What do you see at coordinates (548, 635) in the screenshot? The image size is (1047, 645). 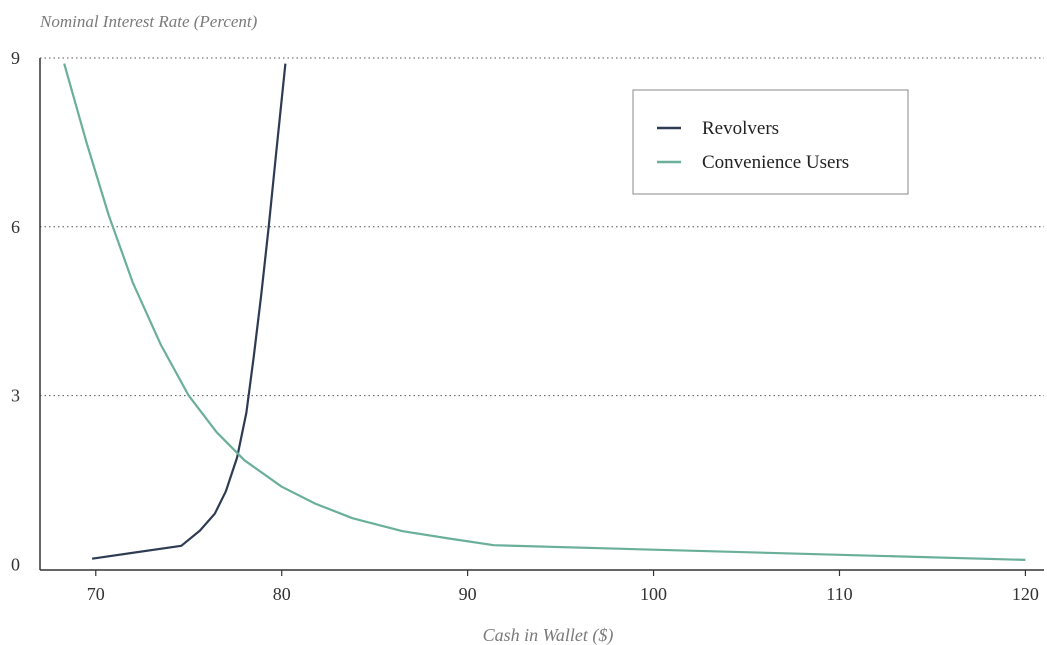 I see `x-axis-title: Cash in Wallet ($)` at bounding box center [548, 635].